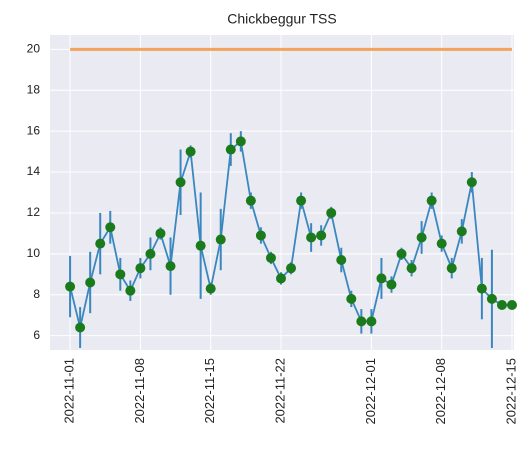 The image size is (518, 473). What do you see at coordinates (36, 294) in the screenshot?
I see `y-tick-label: 8` at bounding box center [36, 294].